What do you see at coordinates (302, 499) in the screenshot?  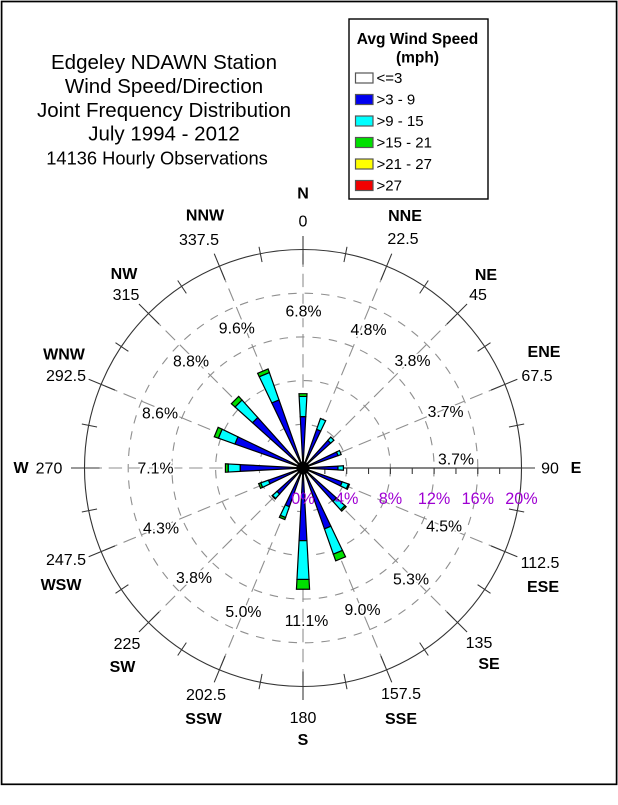 I see `svg-text: 0%` at bounding box center [302, 499].